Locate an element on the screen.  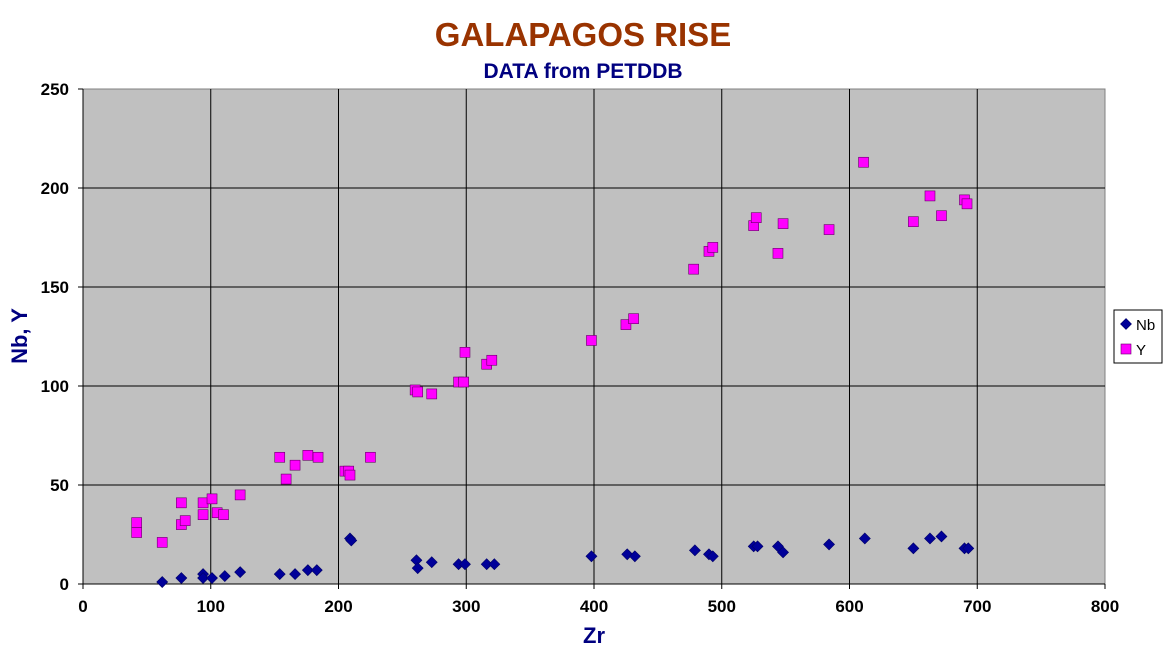
x-tick-label: 100 is located at coordinates (211, 606).